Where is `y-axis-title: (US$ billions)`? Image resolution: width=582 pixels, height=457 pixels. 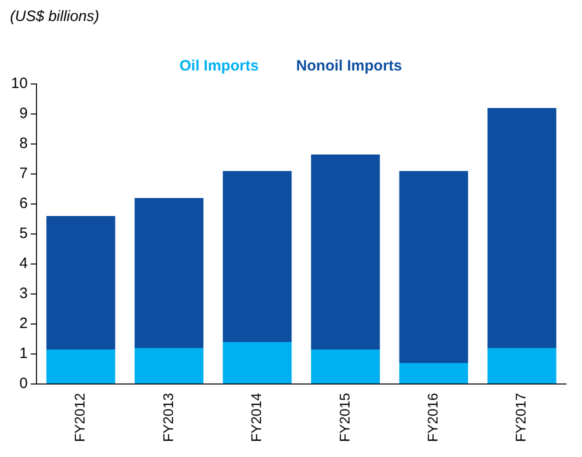
y-axis-title: (US$ billions) is located at coordinates (55, 16).